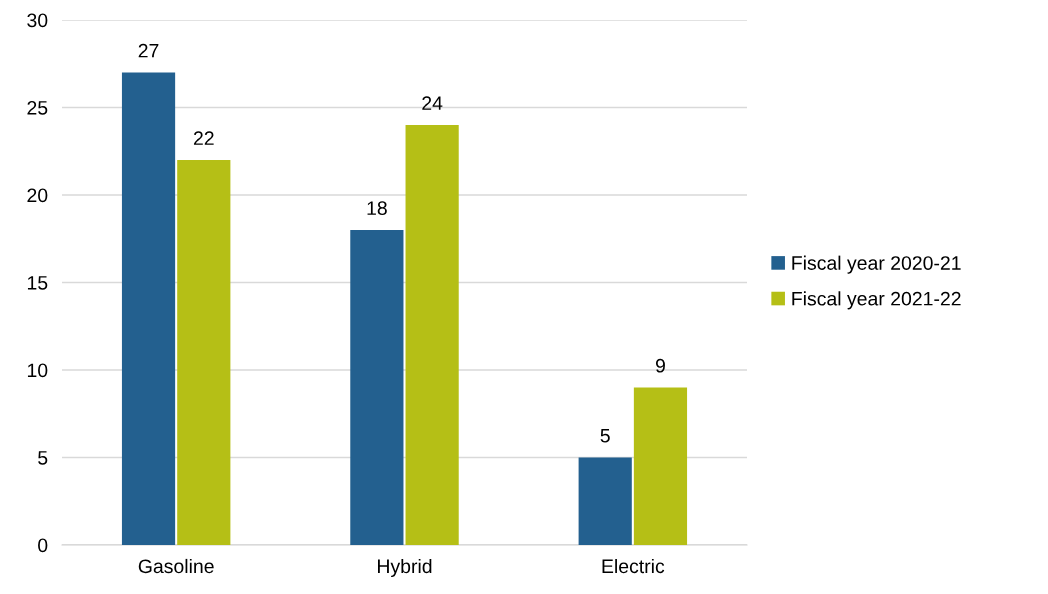 The image size is (1048, 594). What do you see at coordinates (660, 365) in the screenshot?
I see `data-label: 9` at bounding box center [660, 365].